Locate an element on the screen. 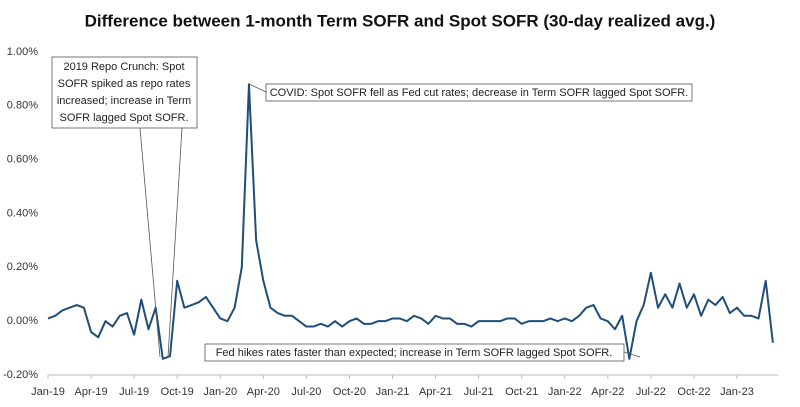 The height and width of the screenshot is (407, 800). x-tick-label: Oct-19 is located at coordinates (177, 392).